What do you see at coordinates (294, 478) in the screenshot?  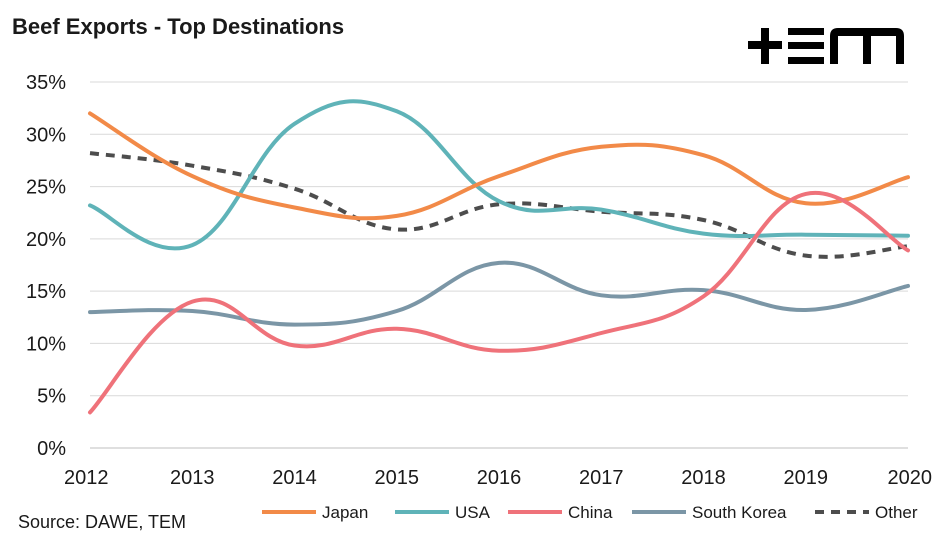 I see `x-tick-label: 2014` at bounding box center [294, 478].